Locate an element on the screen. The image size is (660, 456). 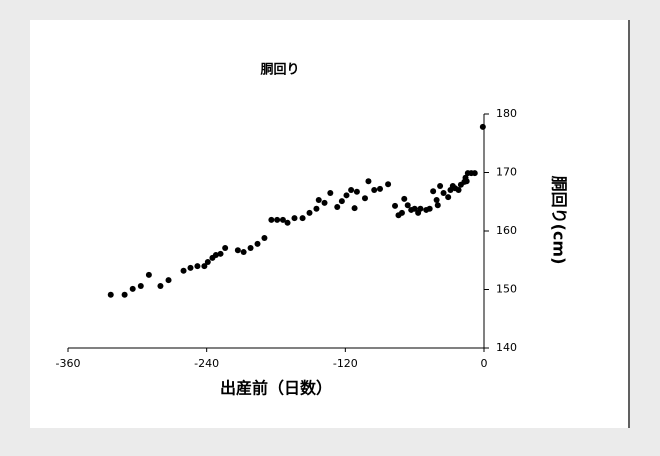
y-tick-label: 150 is located at coordinates (506, 289).